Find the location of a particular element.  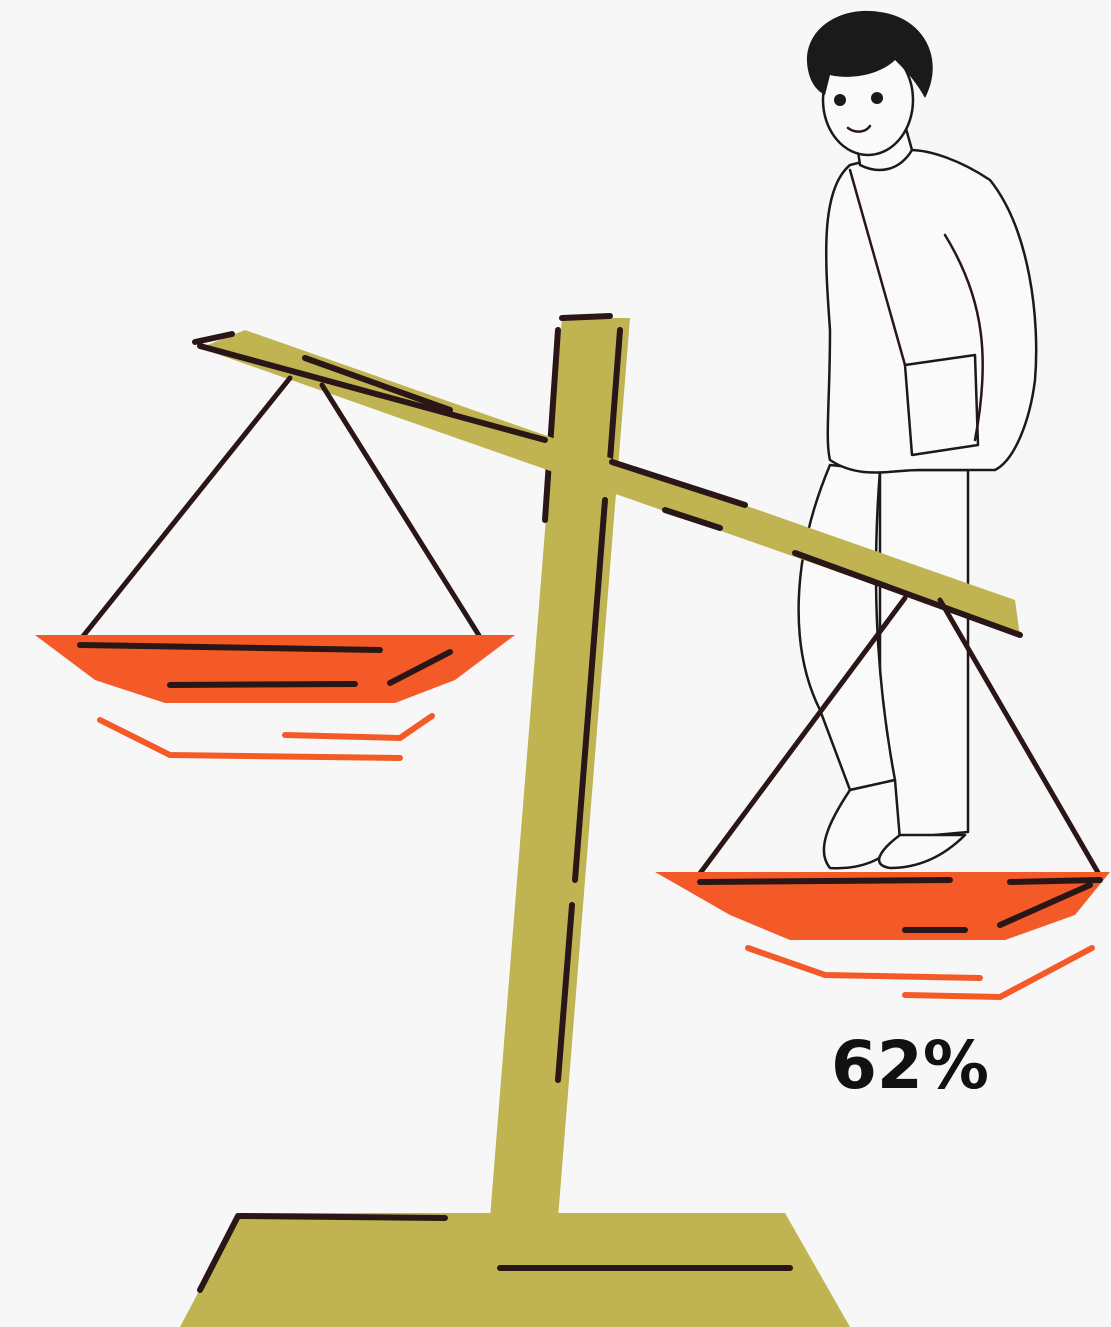

right-pan is located at coordinates (882, 906).